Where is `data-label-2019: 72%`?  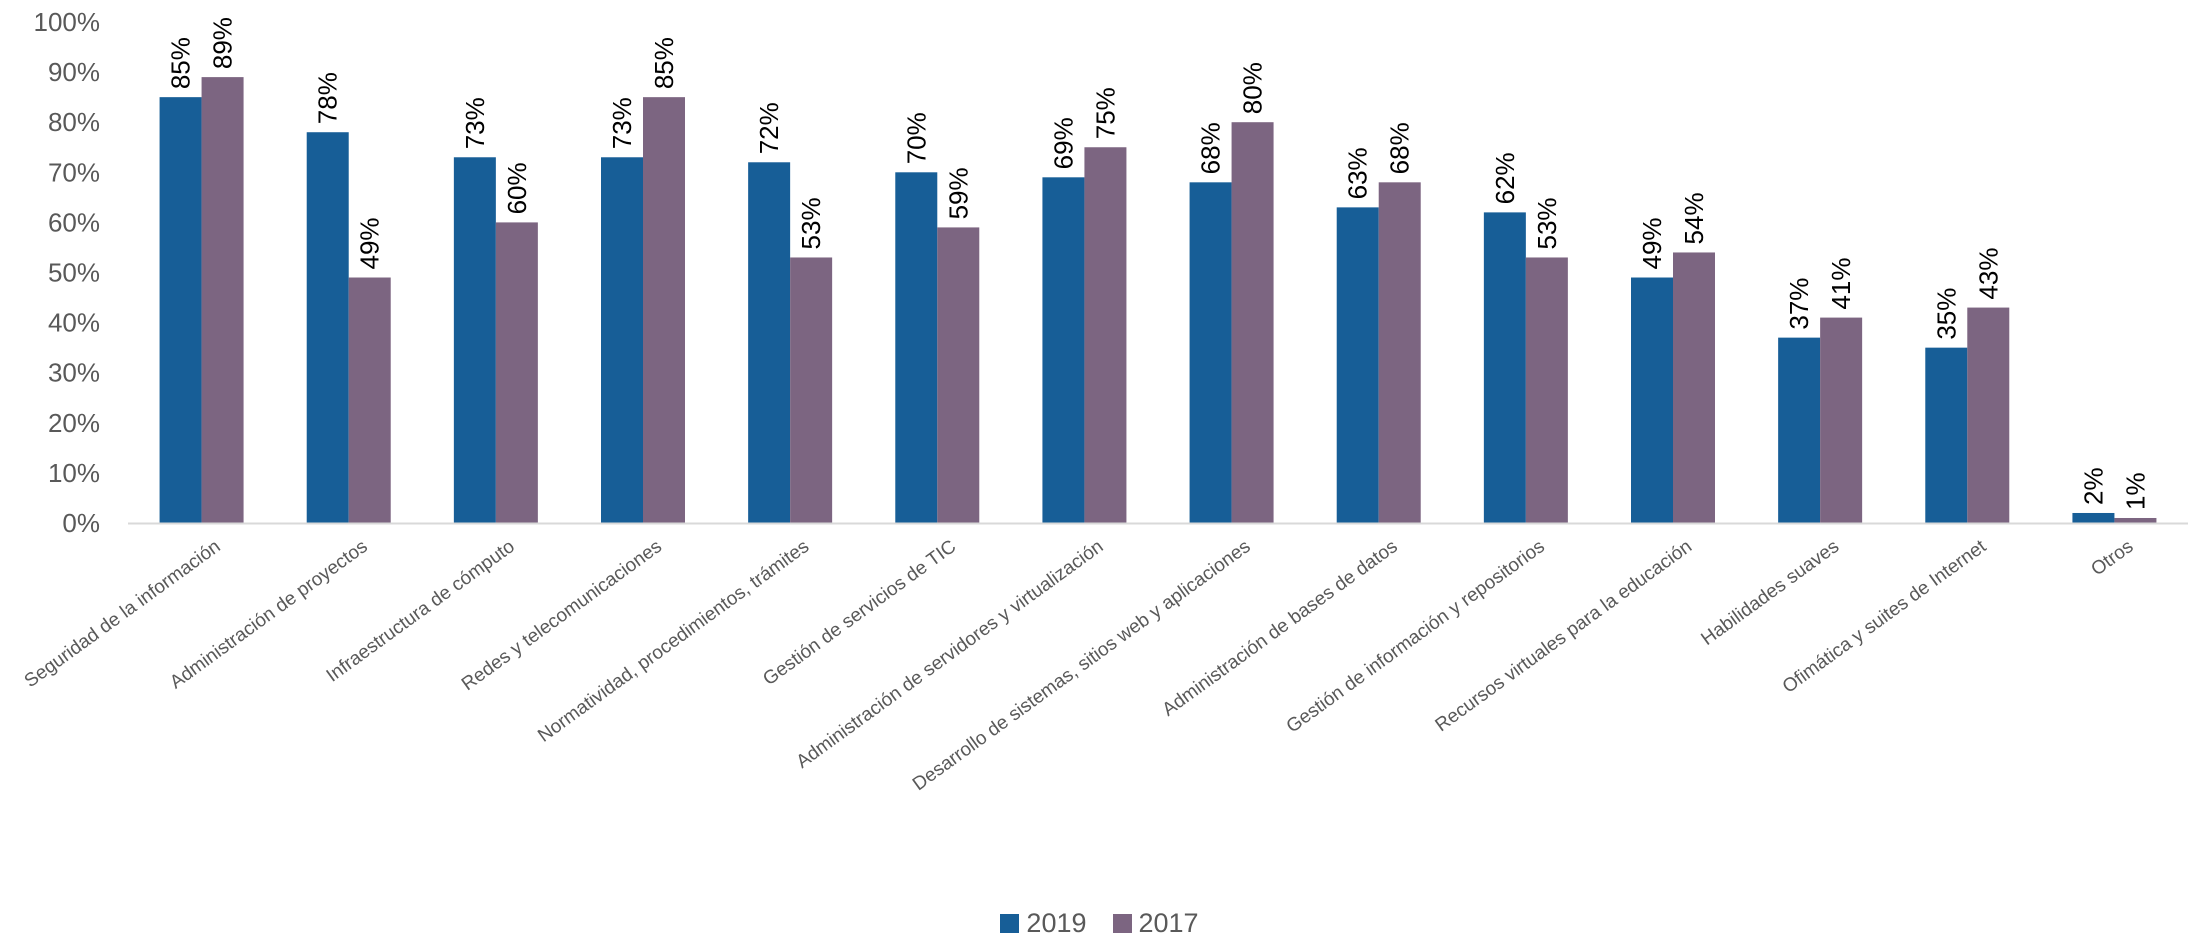 data-label-2019: 72% is located at coordinates (769, 128).